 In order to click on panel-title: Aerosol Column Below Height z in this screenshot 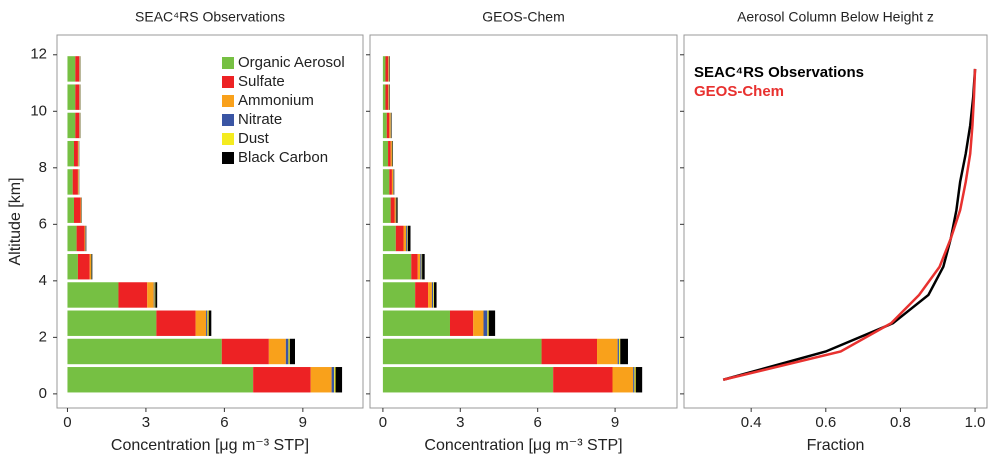, I will do `click(835, 17)`.